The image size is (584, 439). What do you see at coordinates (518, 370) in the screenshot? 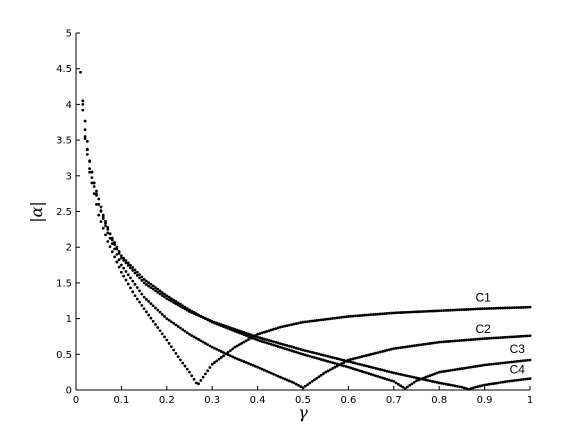
I see `series-label-c4: C4` at bounding box center [518, 370].